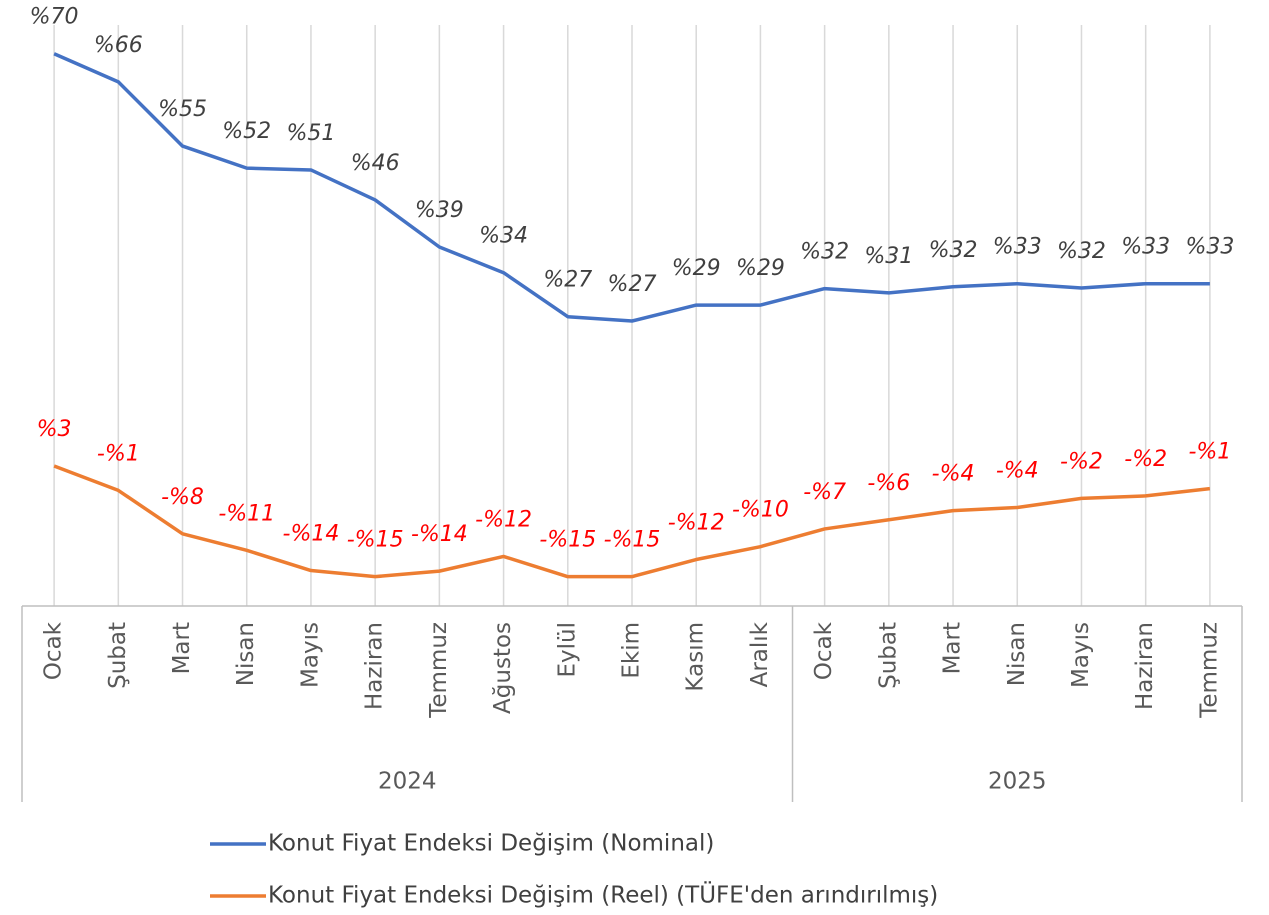 This screenshot has width=1269, height=915. What do you see at coordinates (54, 17) in the screenshot?
I see `data-label: %70` at bounding box center [54, 17].